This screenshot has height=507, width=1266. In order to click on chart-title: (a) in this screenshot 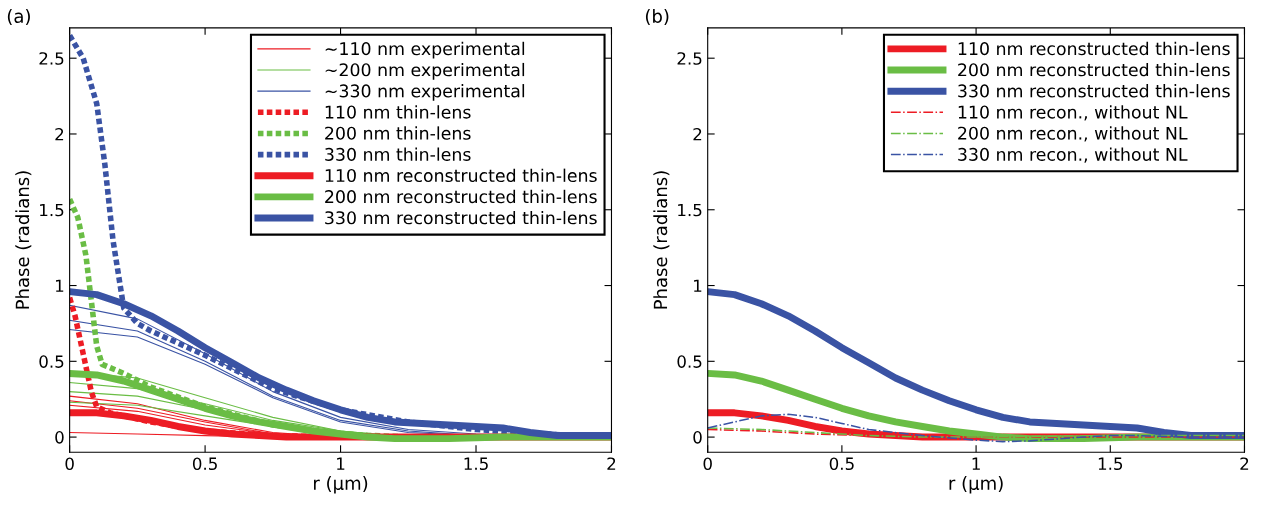, I will do `click(18, 17)`.